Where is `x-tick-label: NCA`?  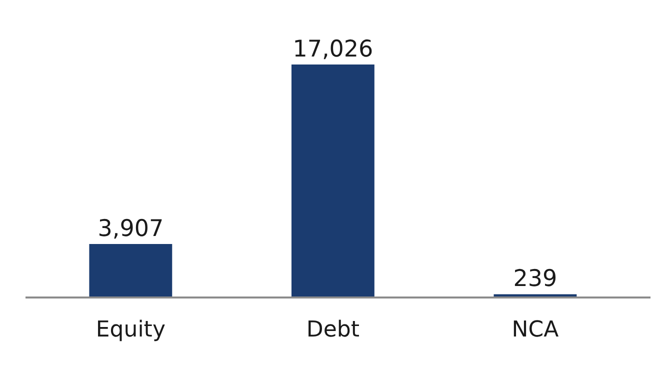 x-tick-label: NCA is located at coordinates (535, 330).